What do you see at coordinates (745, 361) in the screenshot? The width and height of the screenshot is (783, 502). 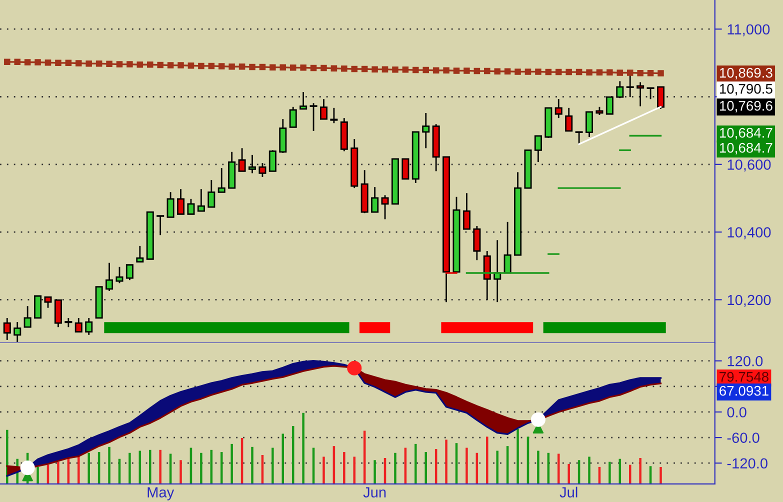 I see `y-tick-label: 120.0` at bounding box center [745, 361].